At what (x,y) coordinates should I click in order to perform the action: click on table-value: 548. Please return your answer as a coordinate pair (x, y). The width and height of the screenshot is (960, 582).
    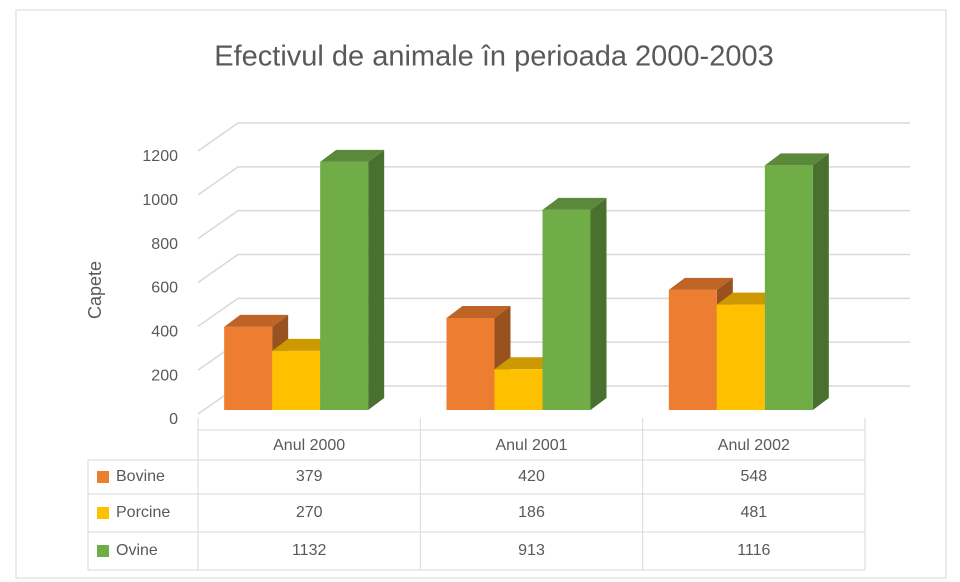
    Looking at the image, I should click on (753, 476).